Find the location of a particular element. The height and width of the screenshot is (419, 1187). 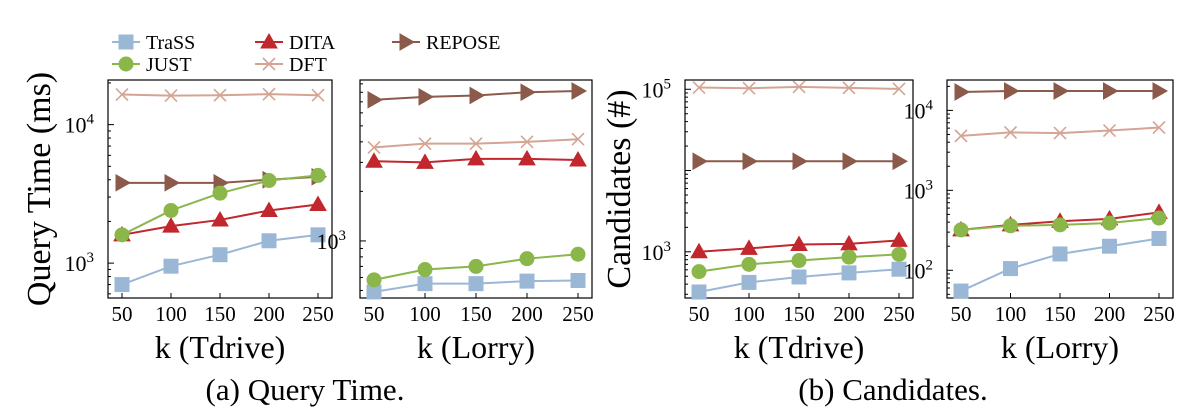

legend: TraSS DITA REPOSE JUST DFT is located at coordinates (306, 54).